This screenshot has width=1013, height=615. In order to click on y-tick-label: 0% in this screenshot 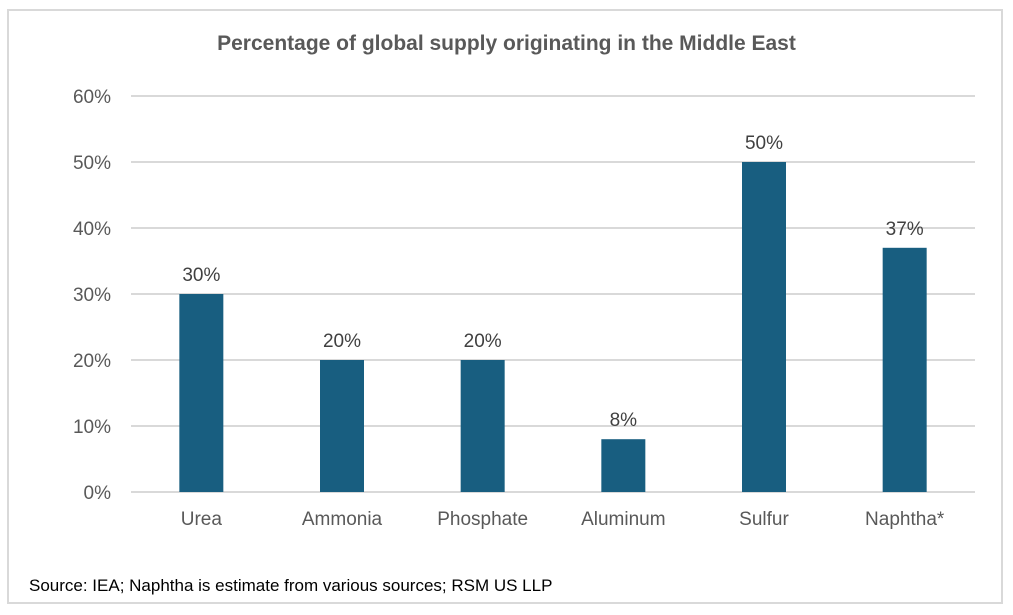, I will do `click(98, 493)`.